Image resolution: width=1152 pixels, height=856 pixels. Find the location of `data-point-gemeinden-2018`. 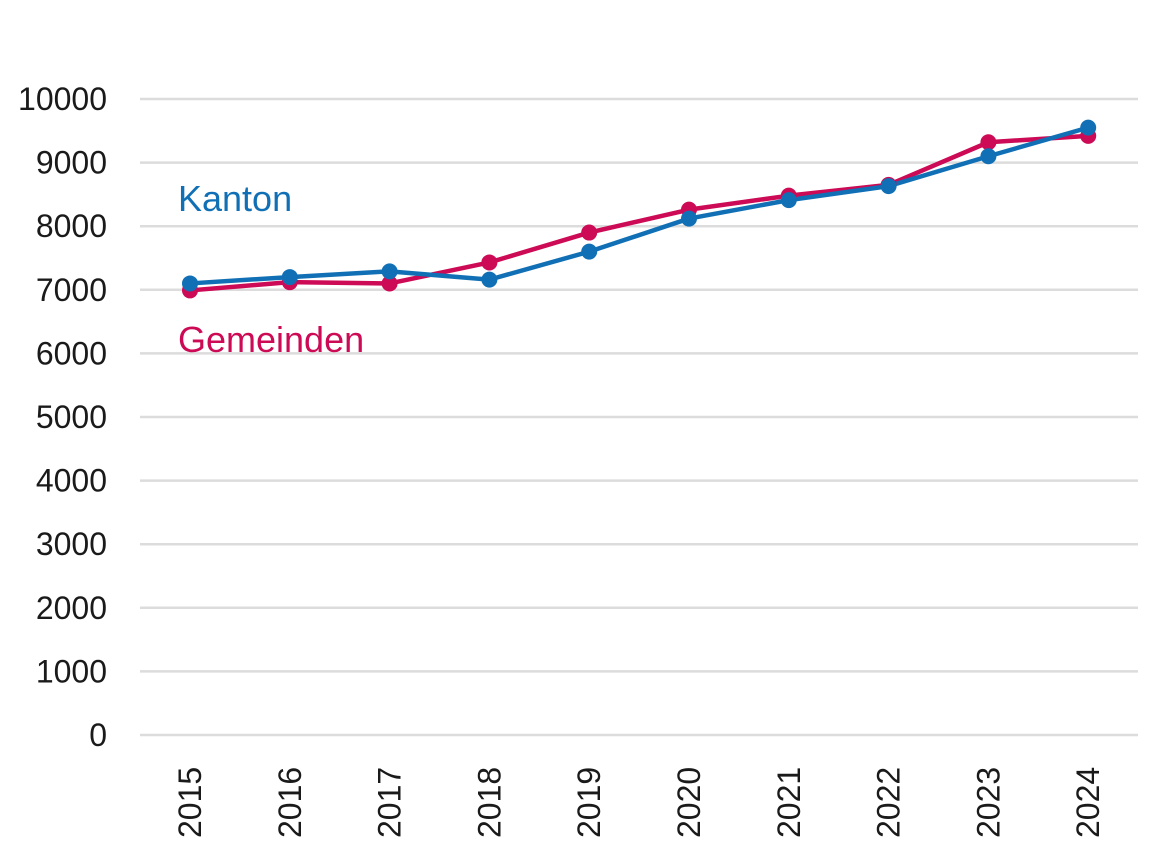

data-point-gemeinden-2018 is located at coordinates (489, 262).